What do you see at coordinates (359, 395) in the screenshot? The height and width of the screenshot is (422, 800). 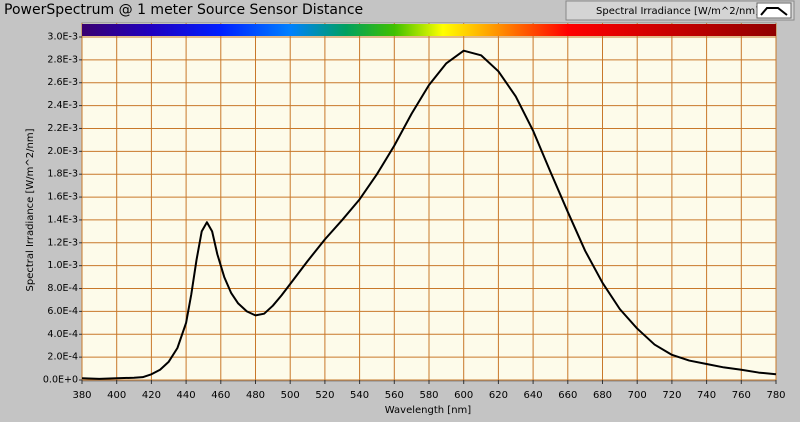 I see `x-tick-label: 540` at bounding box center [359, 395].